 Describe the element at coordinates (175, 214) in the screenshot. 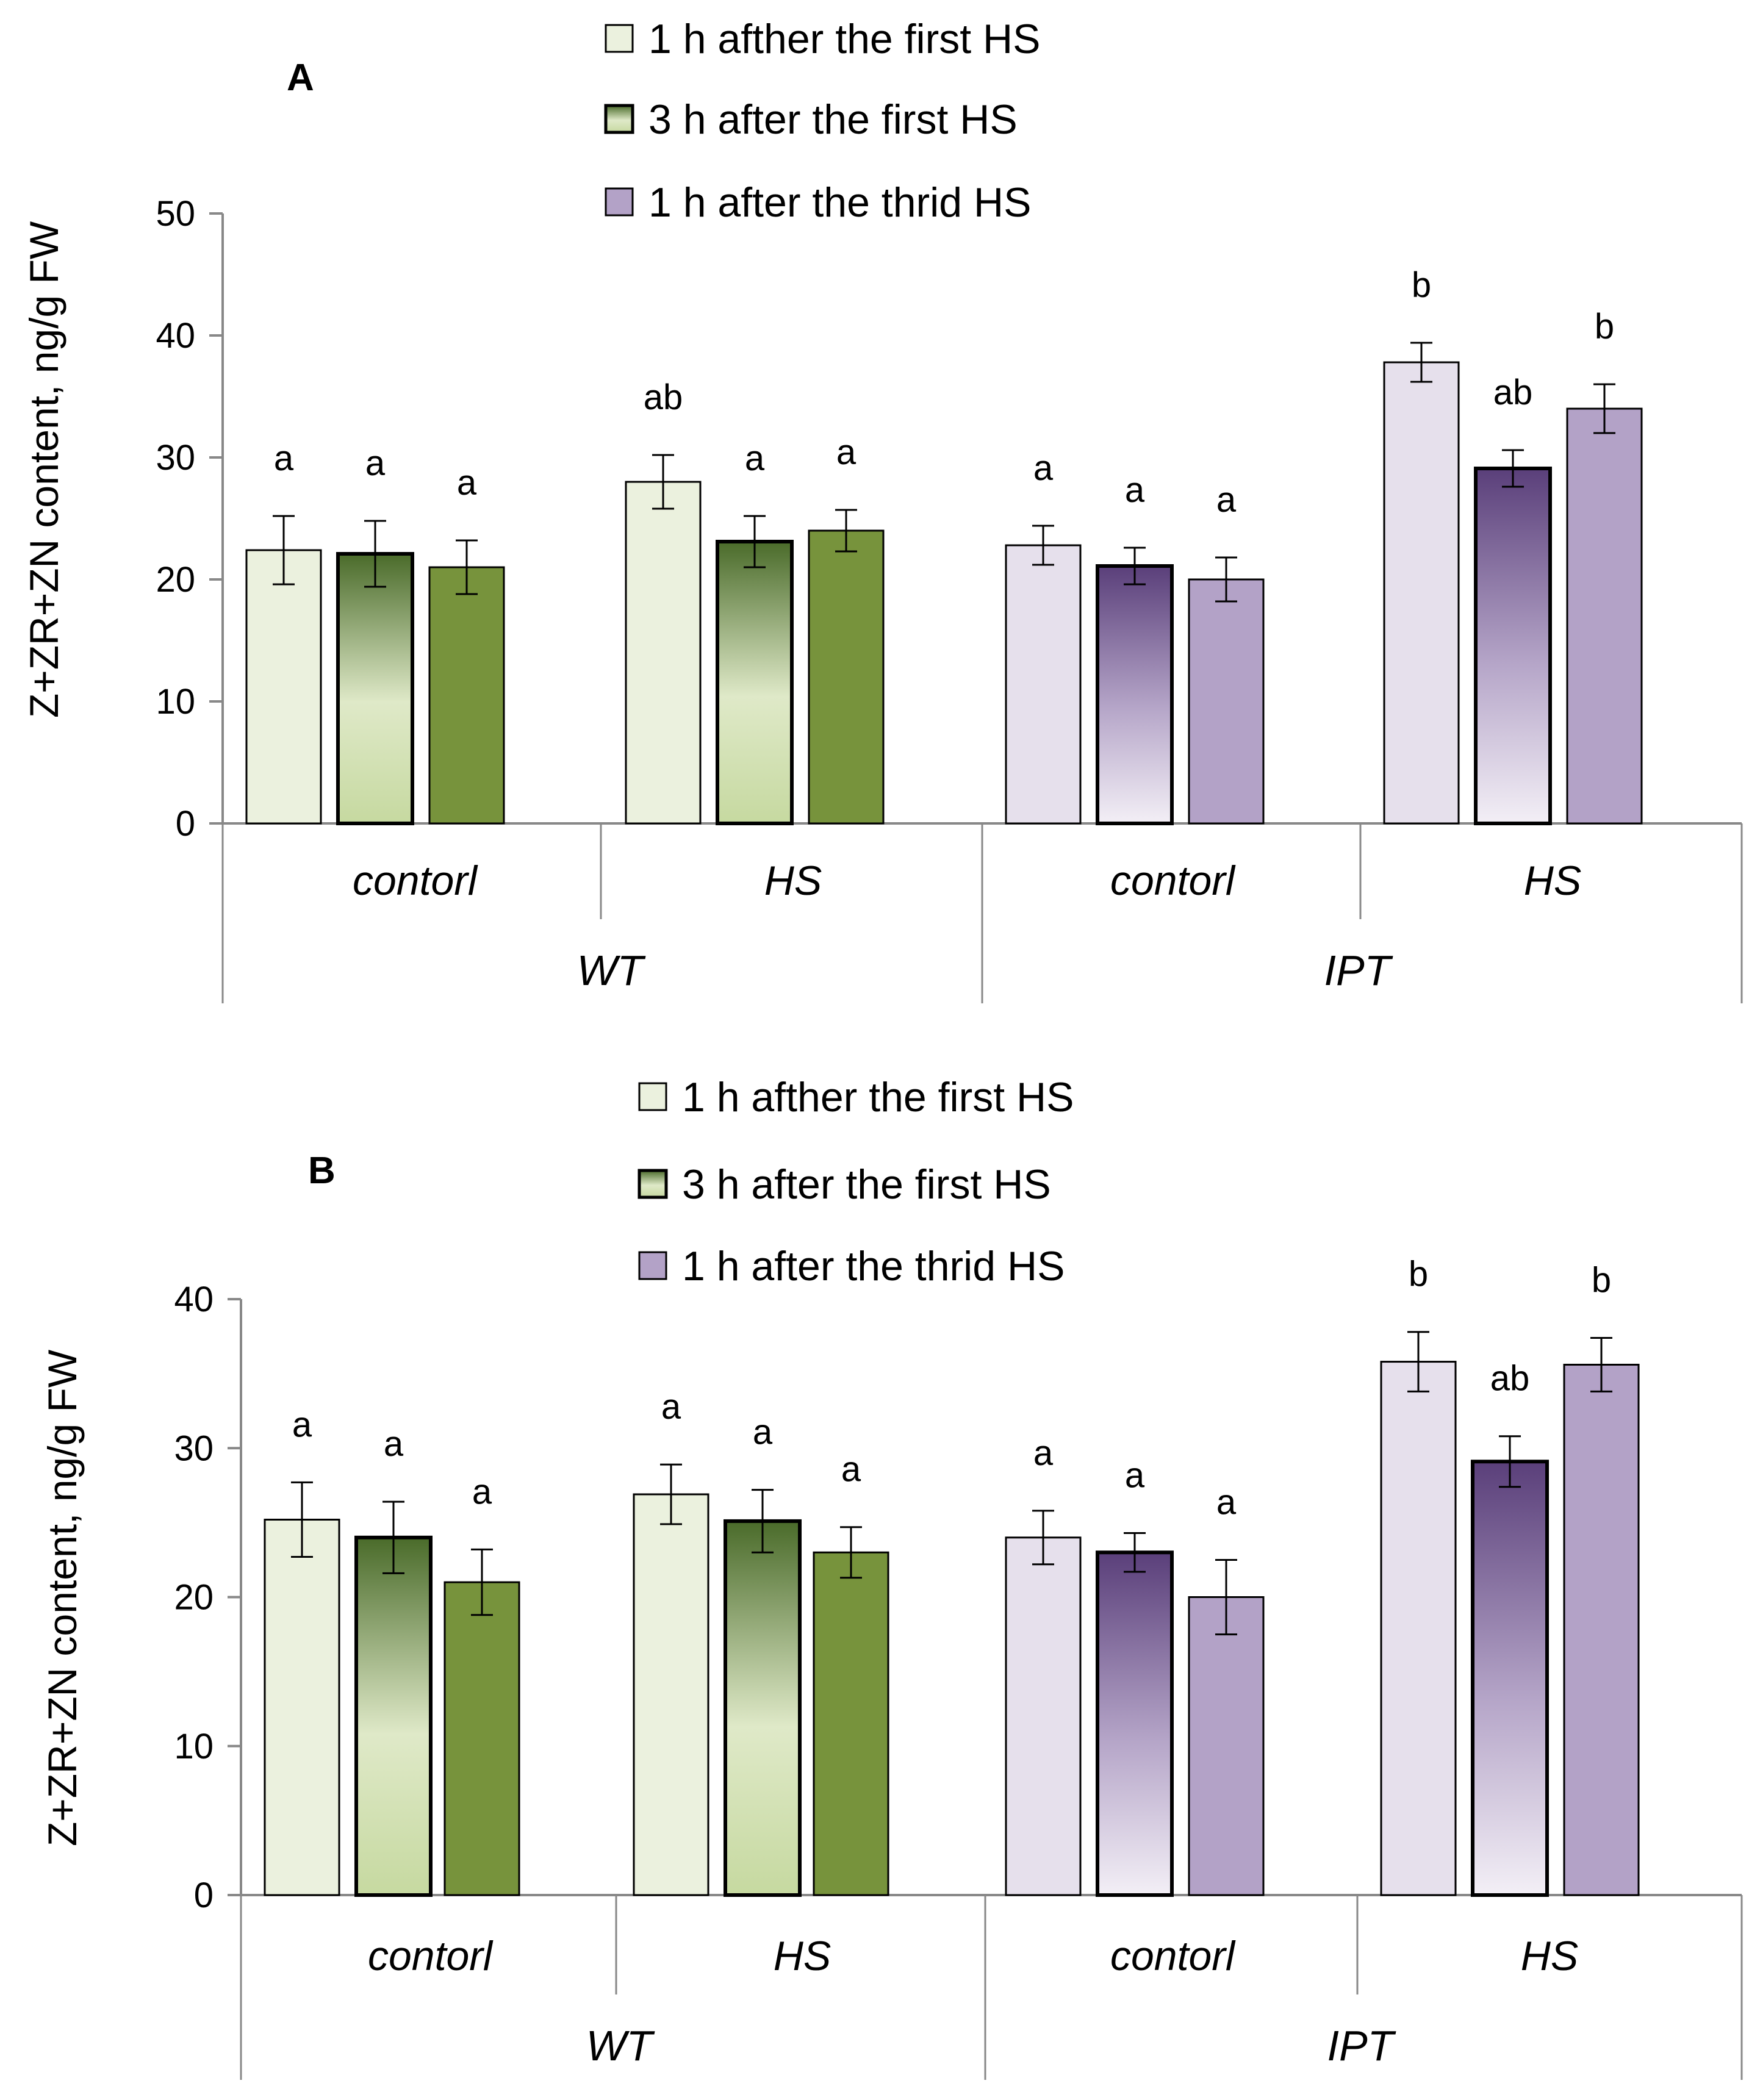

I see `y-tick-label: 50` at that location.